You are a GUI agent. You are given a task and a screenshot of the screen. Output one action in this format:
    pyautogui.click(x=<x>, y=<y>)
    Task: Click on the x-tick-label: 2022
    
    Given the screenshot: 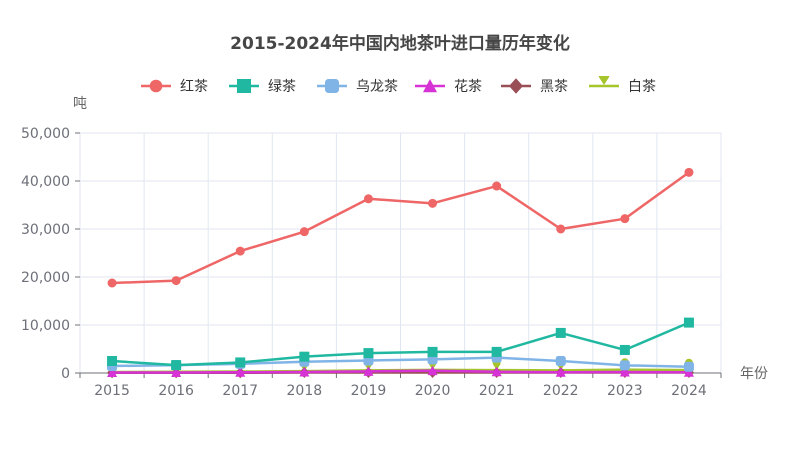 What is the action you would take?
    pyautogui.click(x=561, y=391)
    